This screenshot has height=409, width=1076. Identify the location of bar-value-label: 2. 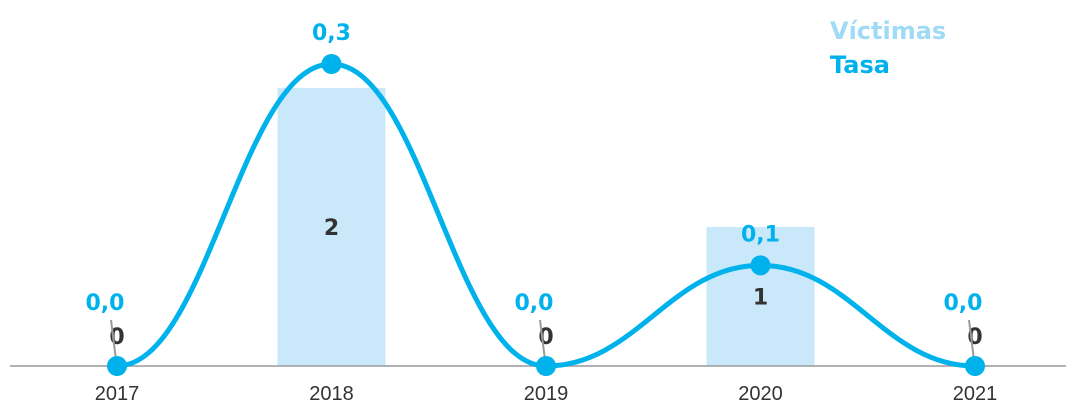
(331, 228).